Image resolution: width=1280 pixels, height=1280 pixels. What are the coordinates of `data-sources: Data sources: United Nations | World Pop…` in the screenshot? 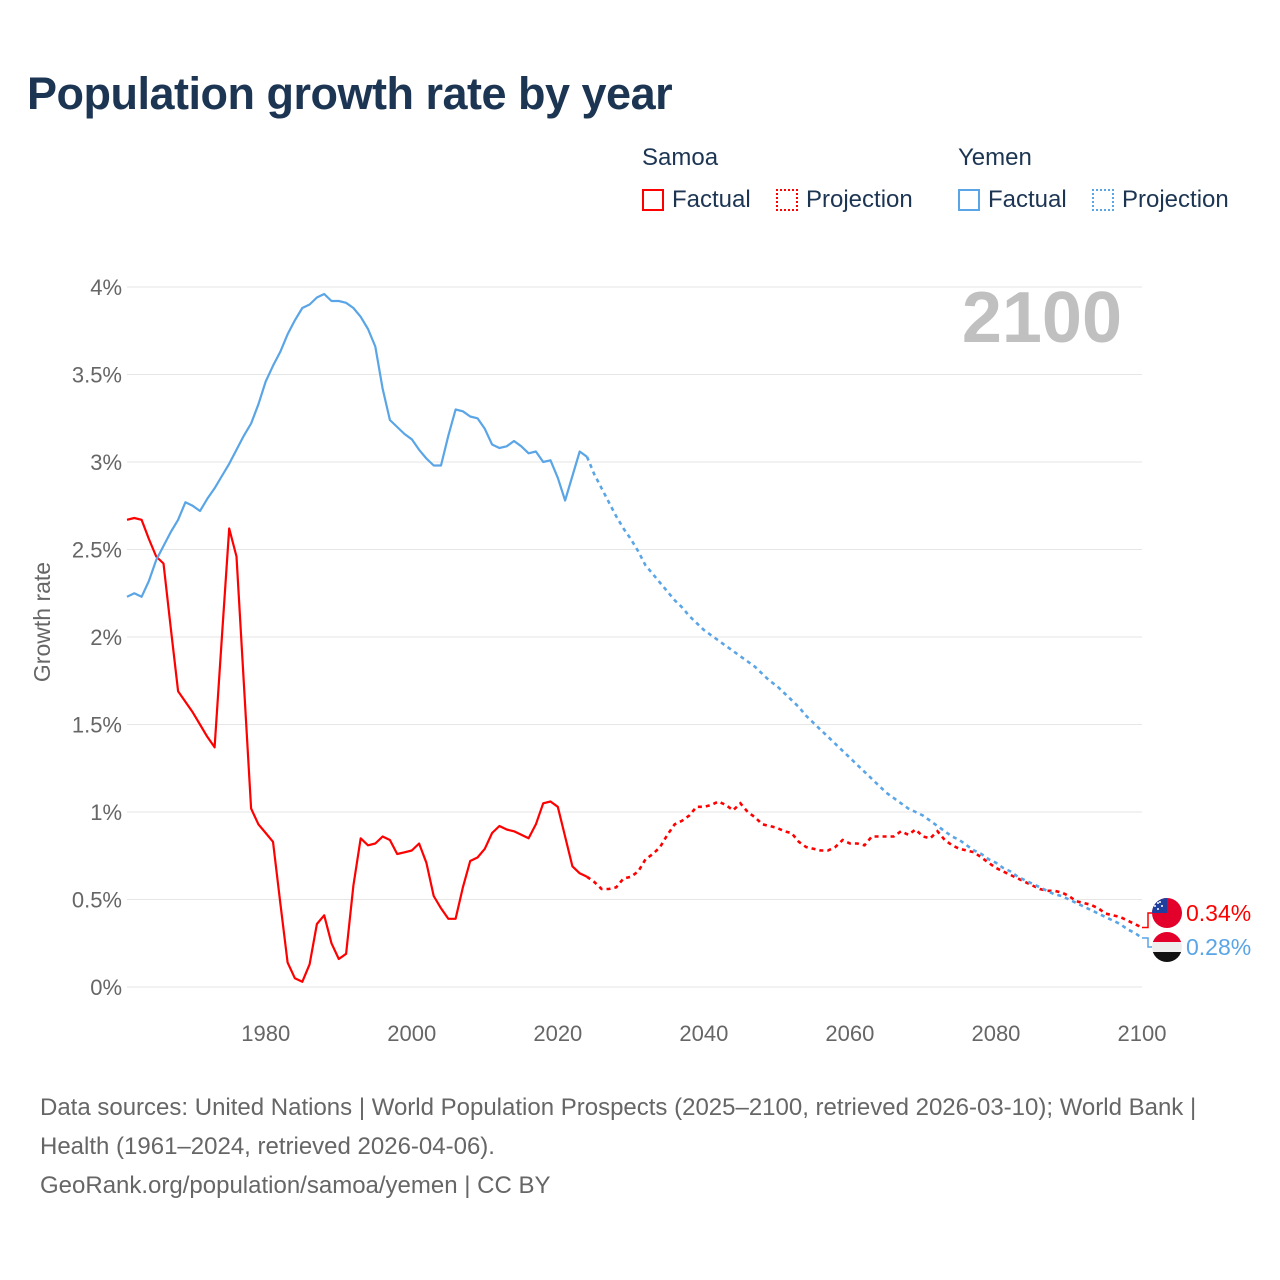 It's located at (618, 1127).